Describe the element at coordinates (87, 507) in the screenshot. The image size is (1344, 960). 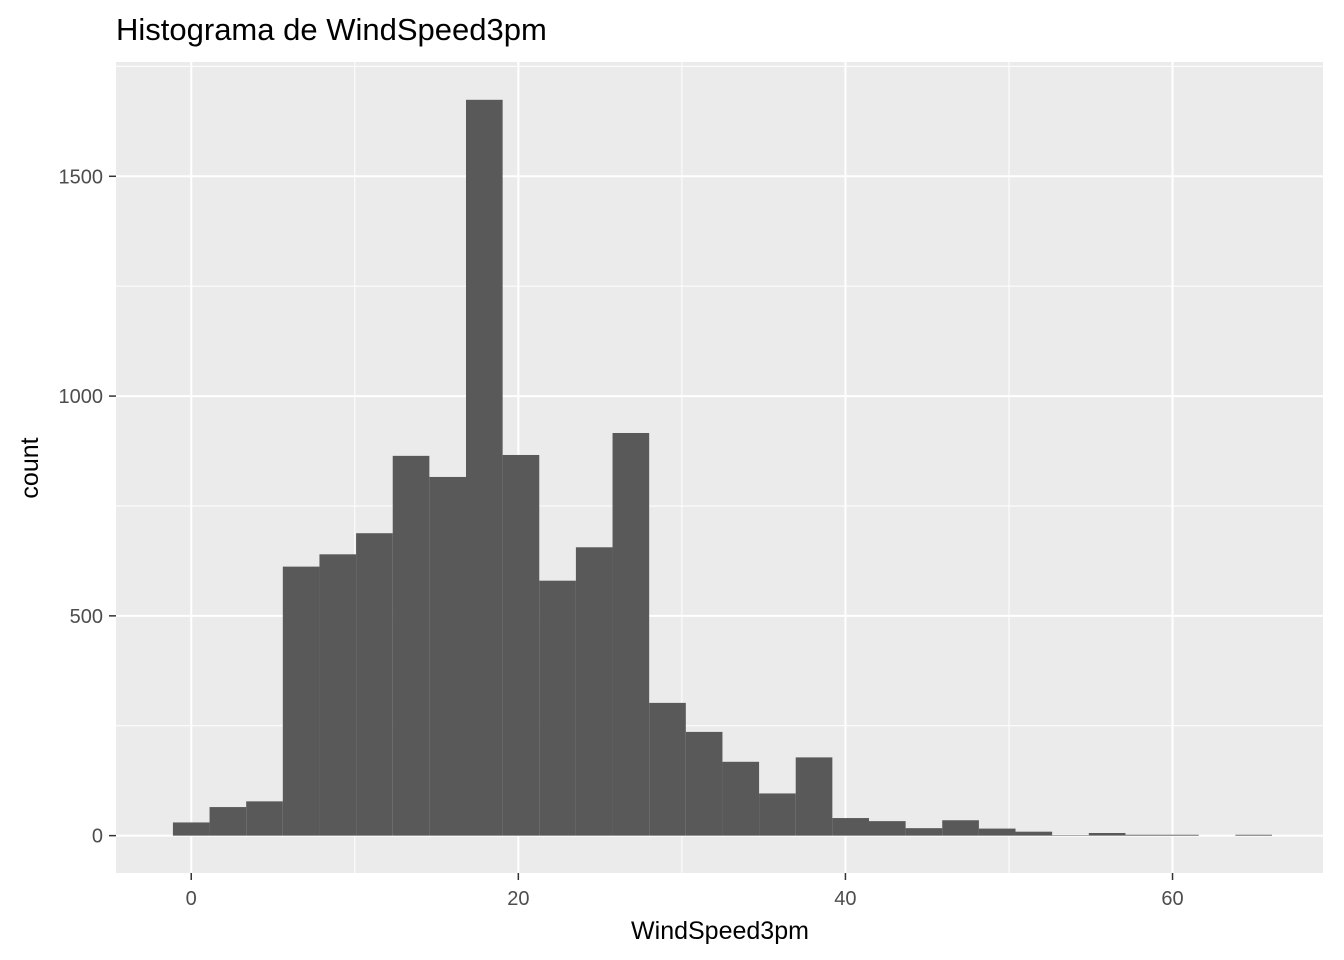
I see `y-axis: 0 500 1000 1500` at that location.